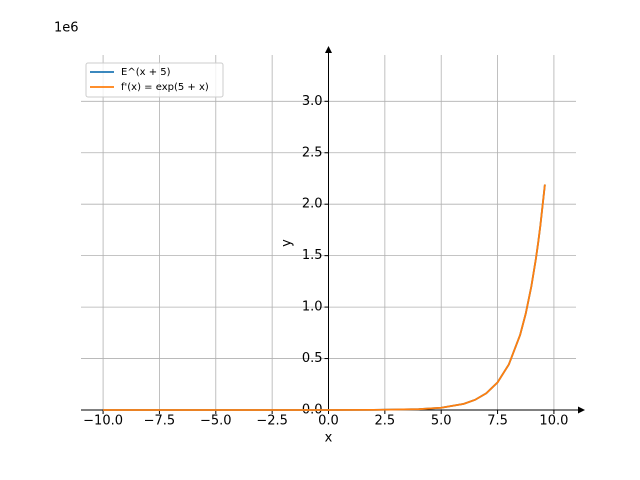 The width and height of the screenshot is (640, 480). Describe the element at coordinates (328, 421) in the screenshot. I see `x-tick-label: 0.0` at that location.